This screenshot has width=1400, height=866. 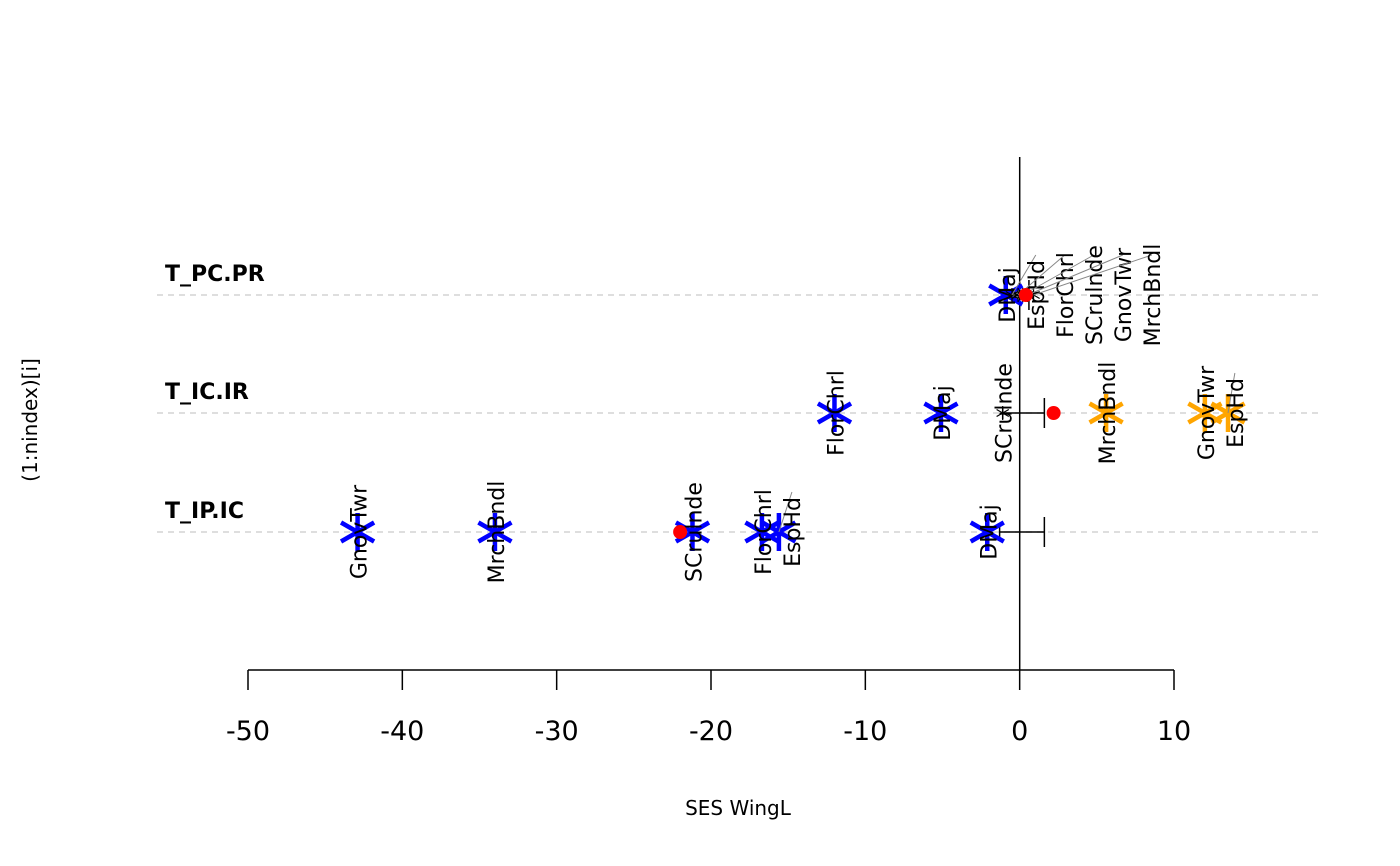 What do you see at coordinates (738, 808) in the screenshot?
I see `x-axis-label: SES WingL` at bounding box center [738, 808].